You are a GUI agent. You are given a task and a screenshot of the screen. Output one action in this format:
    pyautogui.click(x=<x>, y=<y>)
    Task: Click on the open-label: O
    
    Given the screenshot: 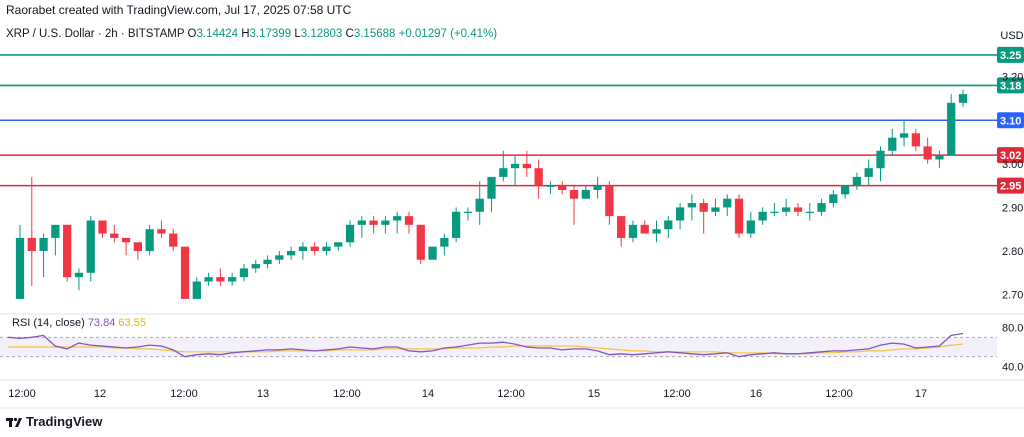 What is the action you would take?
    pyautogui.click(x=192, y=34)
    